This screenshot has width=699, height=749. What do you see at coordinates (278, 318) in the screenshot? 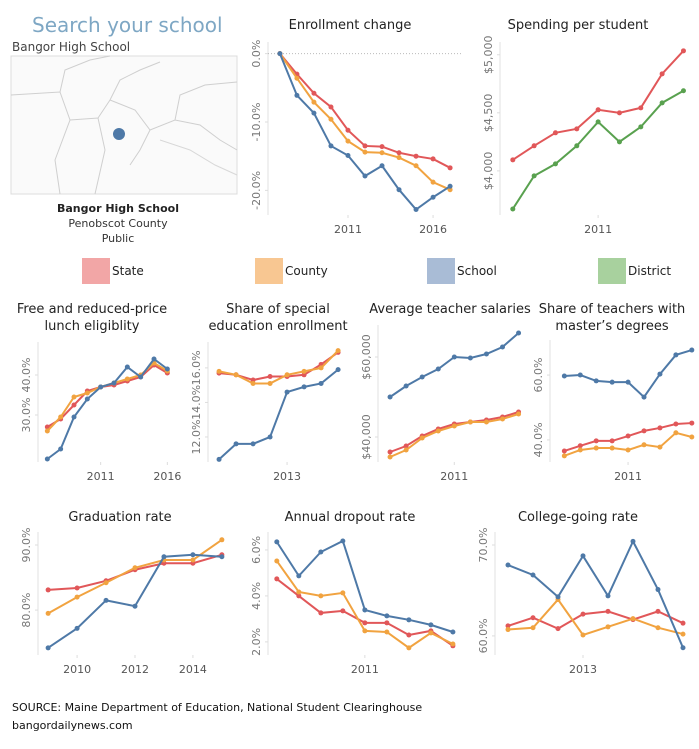
I see `chart-title: Share of special education enrollment` at bounding box center [278, 318].